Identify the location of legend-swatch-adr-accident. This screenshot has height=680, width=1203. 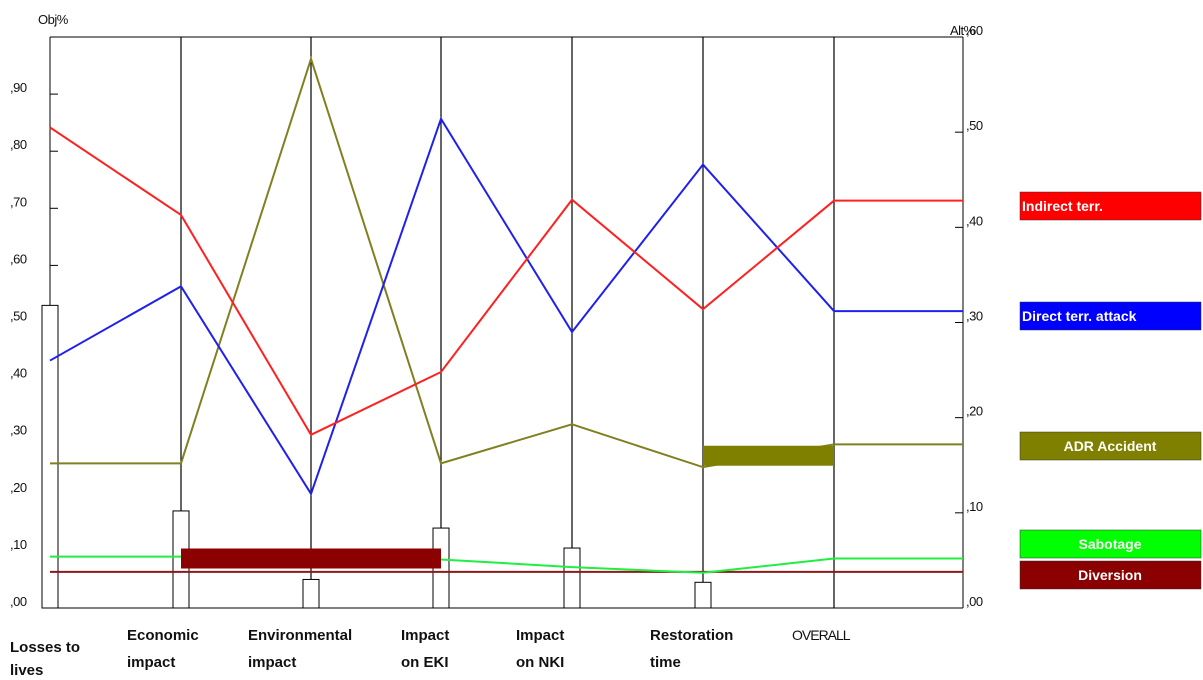
(1110, 446).